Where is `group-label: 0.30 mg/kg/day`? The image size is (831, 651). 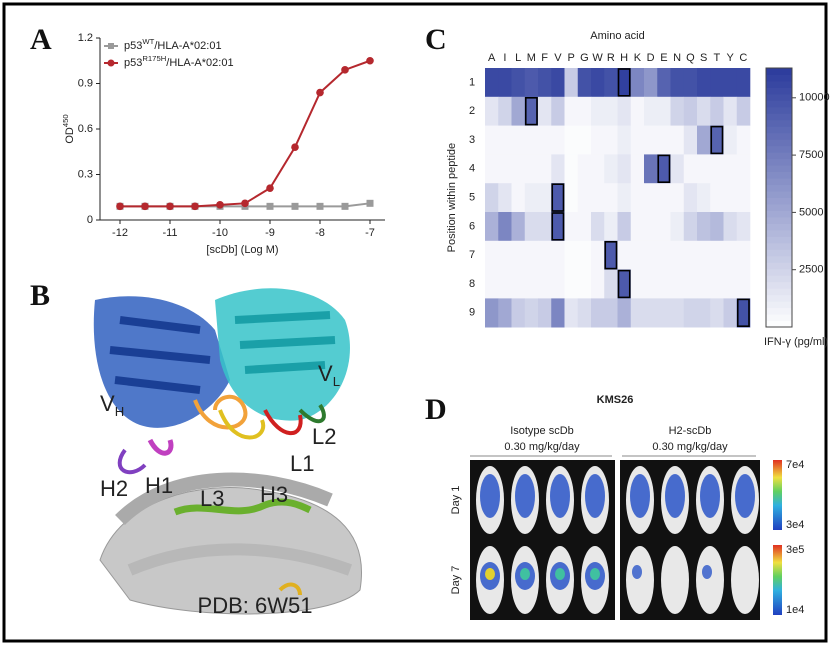 group-label: 0.30 mg/kg/day is located at coordinates (542, 447).